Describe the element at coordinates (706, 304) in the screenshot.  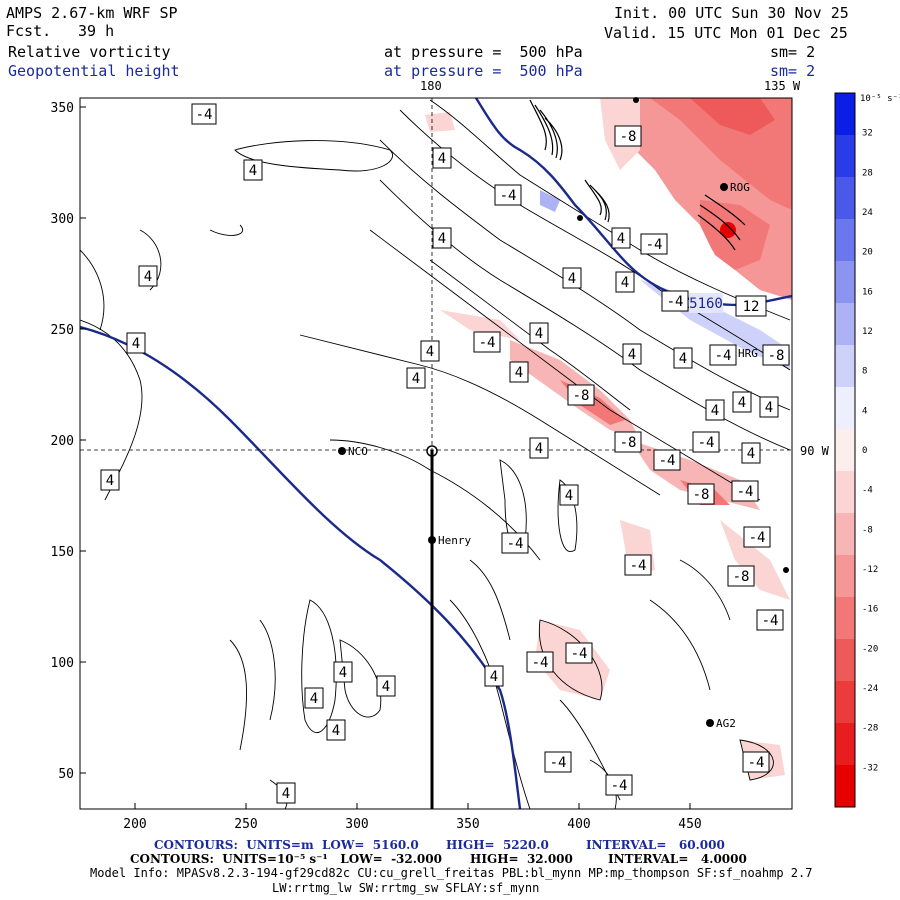
I see `svg-text: 5160` at that location.